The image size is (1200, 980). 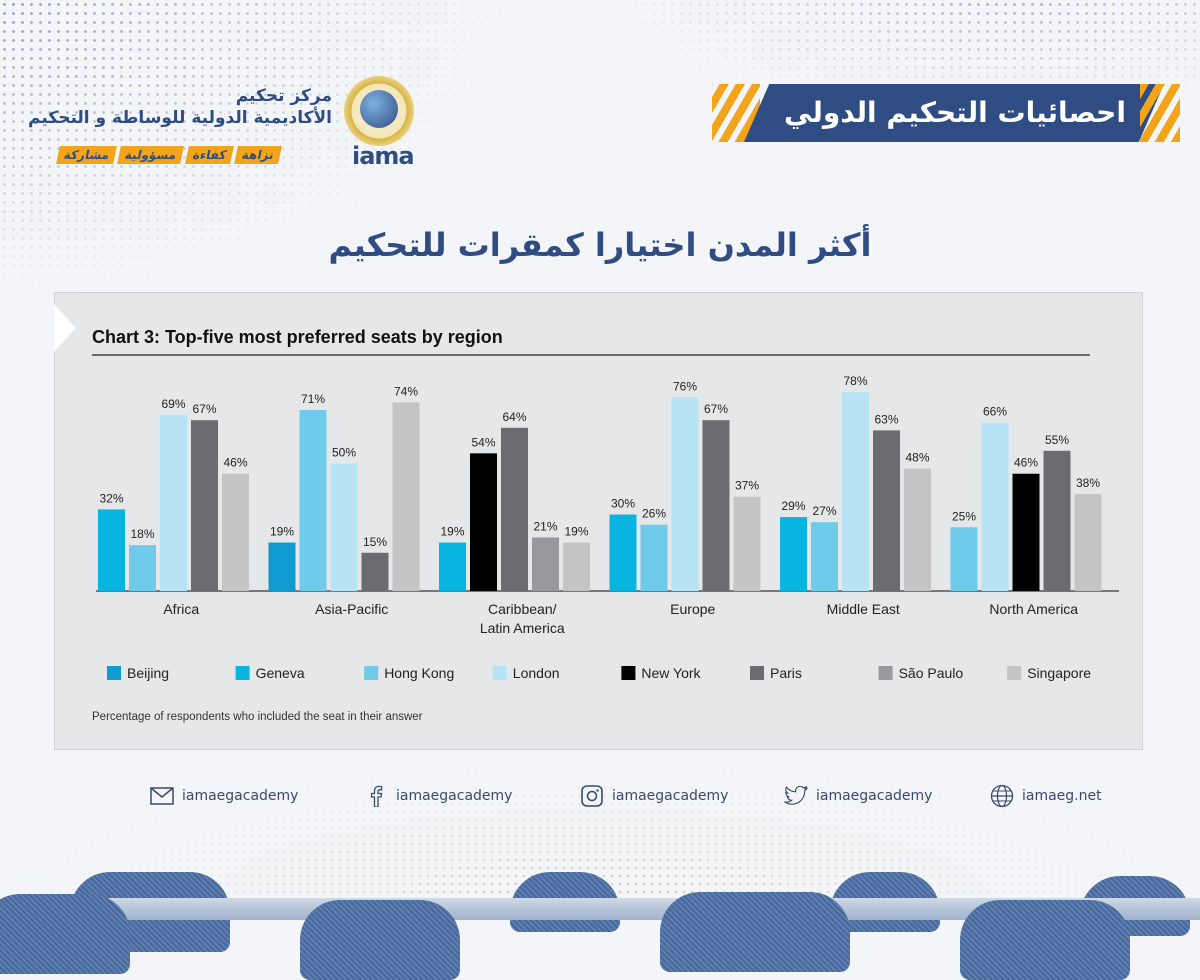 I want to click on legend-label: São Paulo, so click(x=931, y=673).